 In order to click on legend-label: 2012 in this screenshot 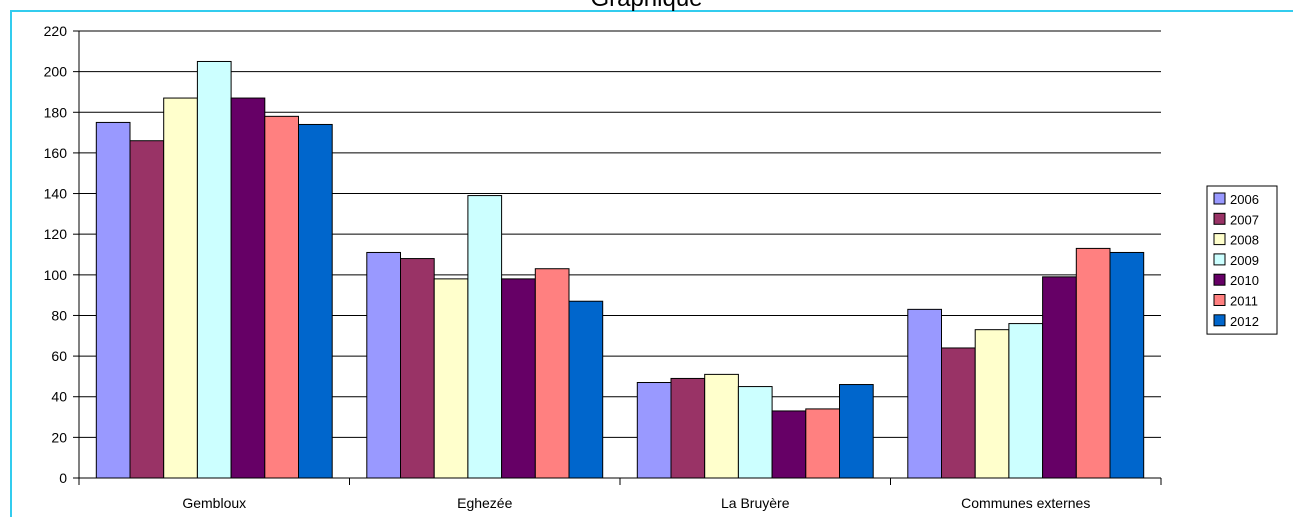, I will do `click(1244, 321)`.